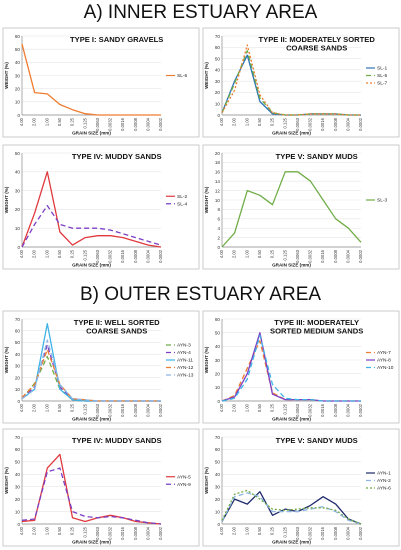 Image resolution: width=401 pixels, height=550 pixels. What do you see at coordinates (147, 532) in the screenshot?
I see `x-tick-label: 0.0004` at bounding box center [147, 532].